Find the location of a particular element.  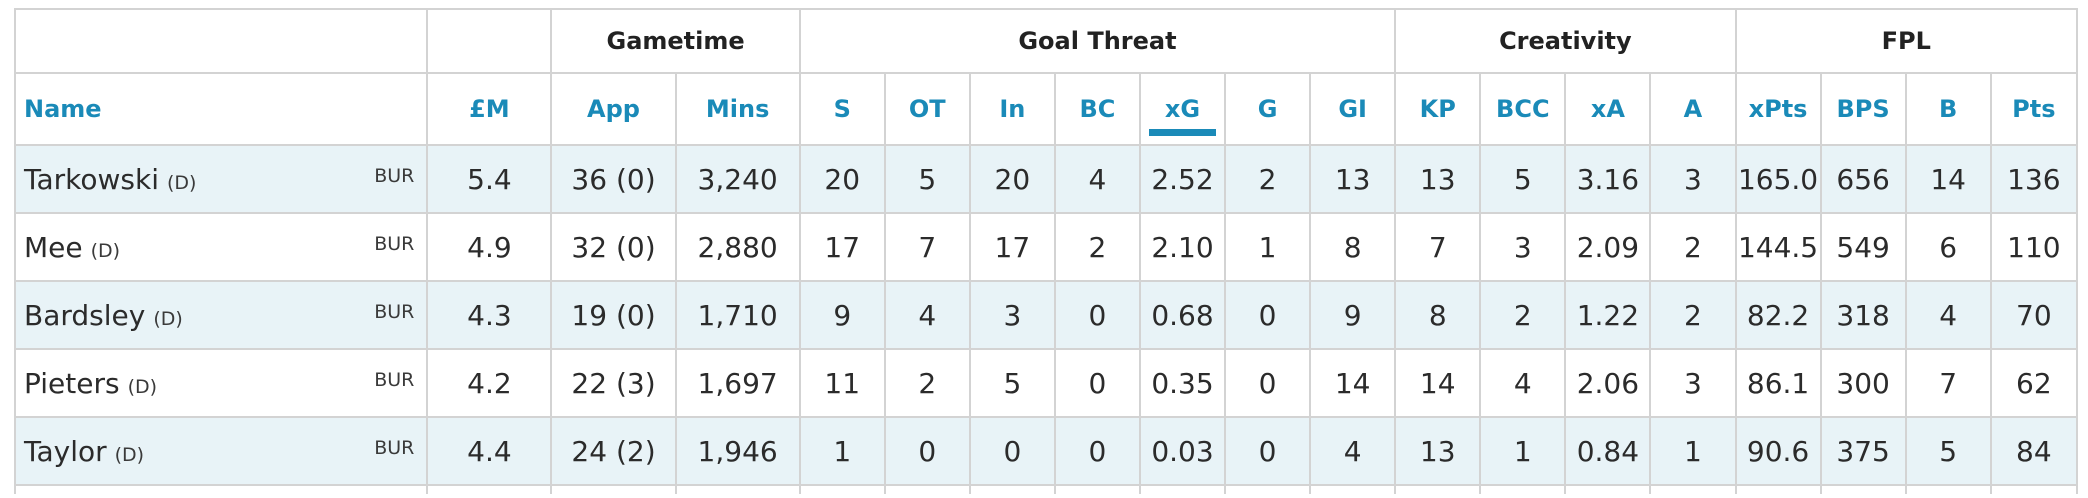

cell-app: 32 (0) is located at coordinates (613, 247).